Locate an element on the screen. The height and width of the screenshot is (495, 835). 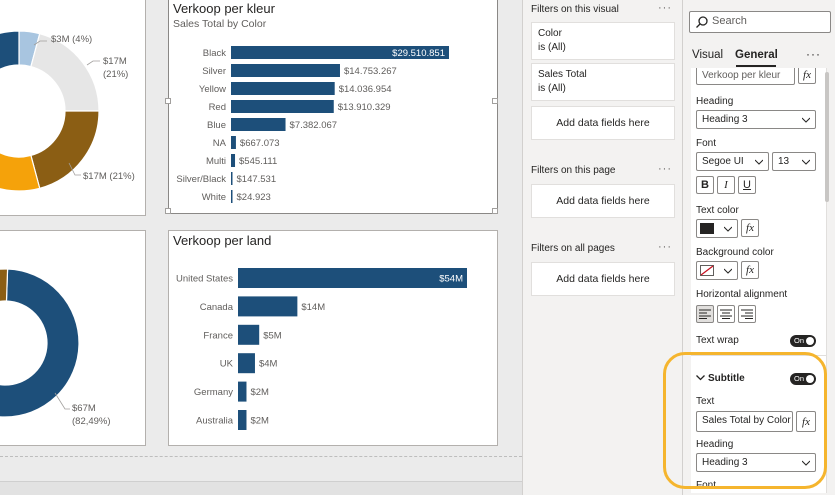
data-label: $7.382.067 is located at coordinates (314, 125).